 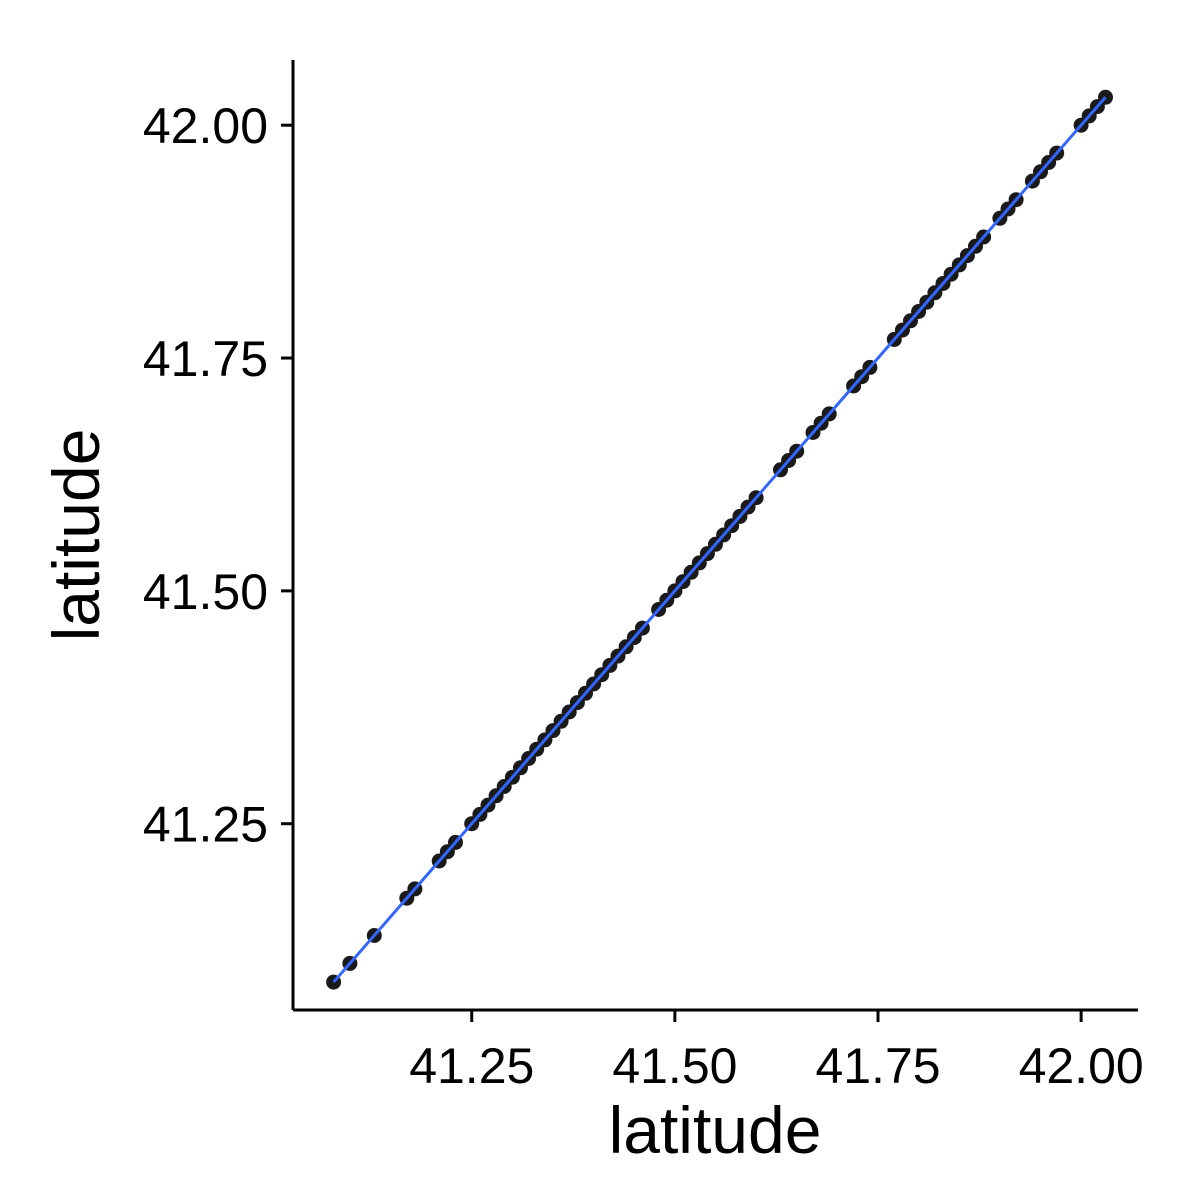 I want to click on x-tick-label-1: 41.50, so click(x=674, y=1066).